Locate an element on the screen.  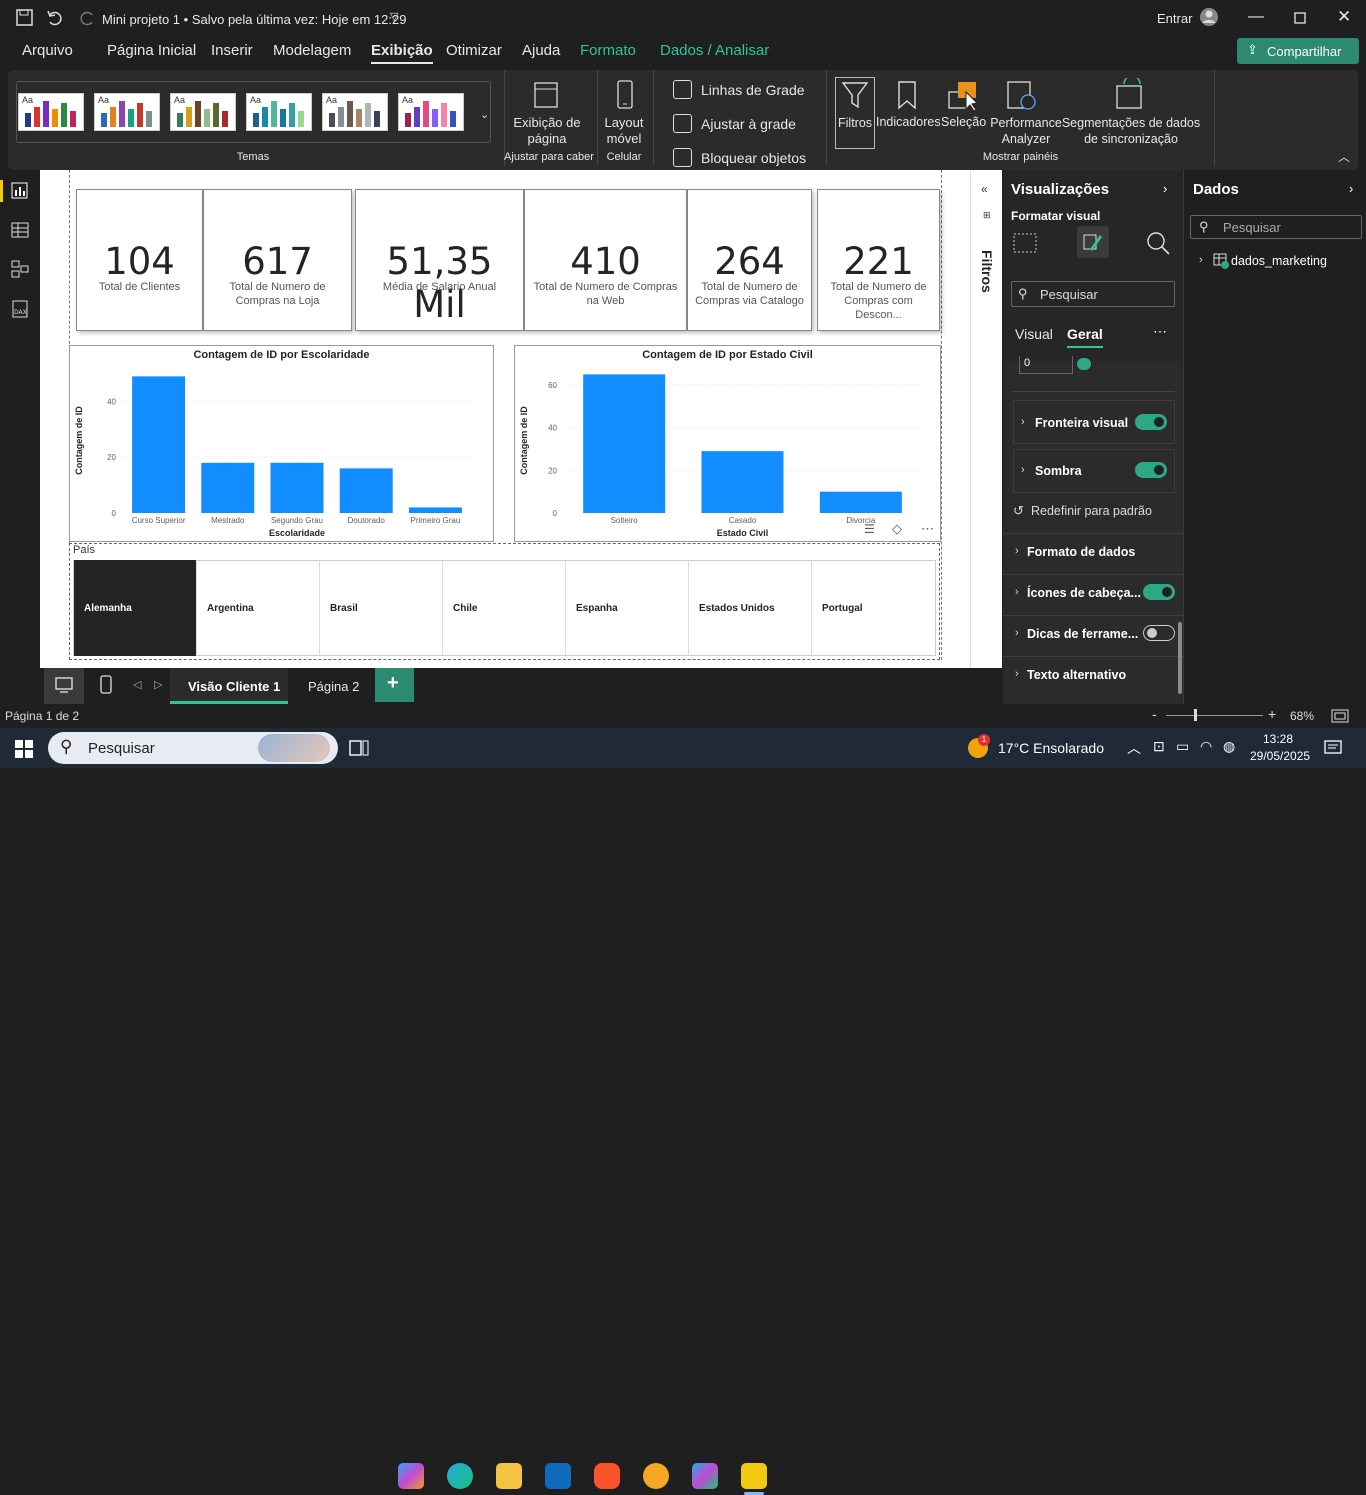
icones-cabecalho-toggle is located at coordinates (1159, 592).